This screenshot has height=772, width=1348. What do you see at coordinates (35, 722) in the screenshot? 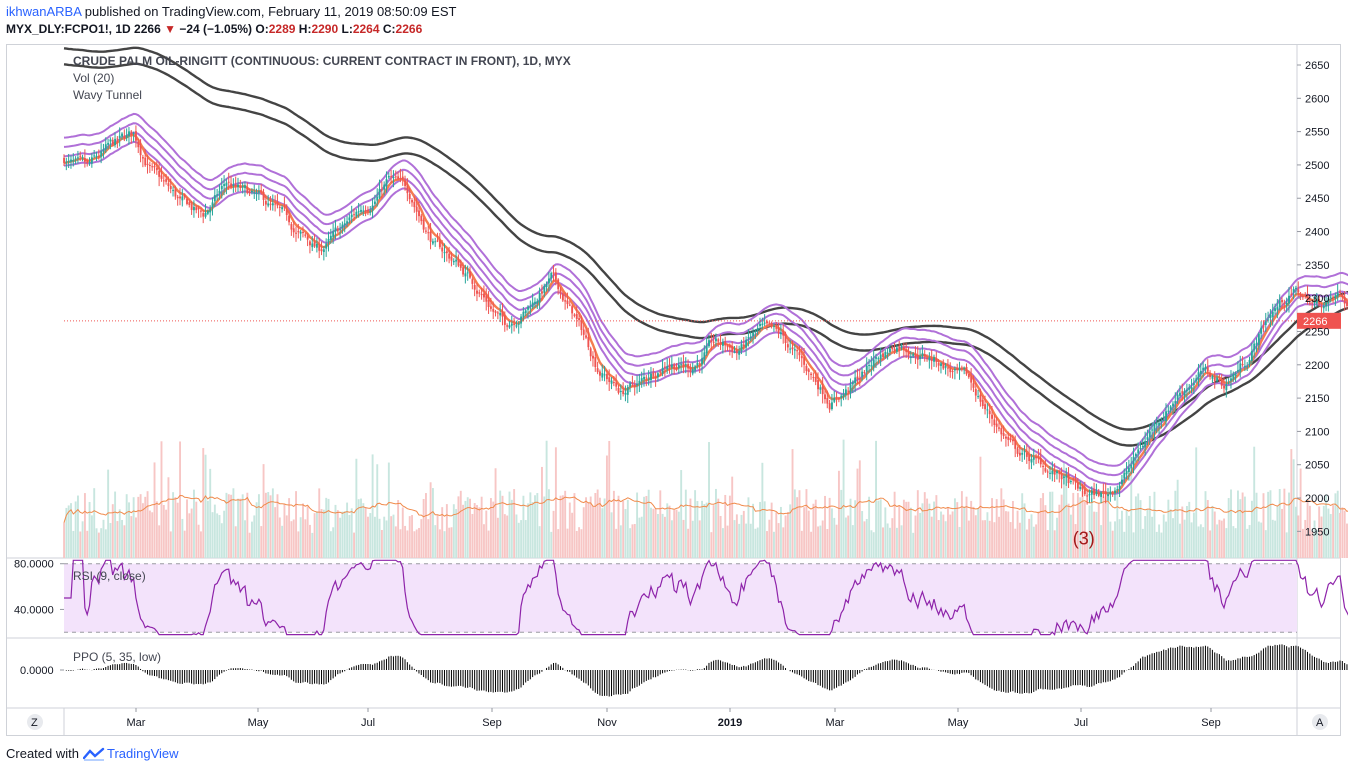
I see `auto-scale-z-button` at bounding box center [35, 722].